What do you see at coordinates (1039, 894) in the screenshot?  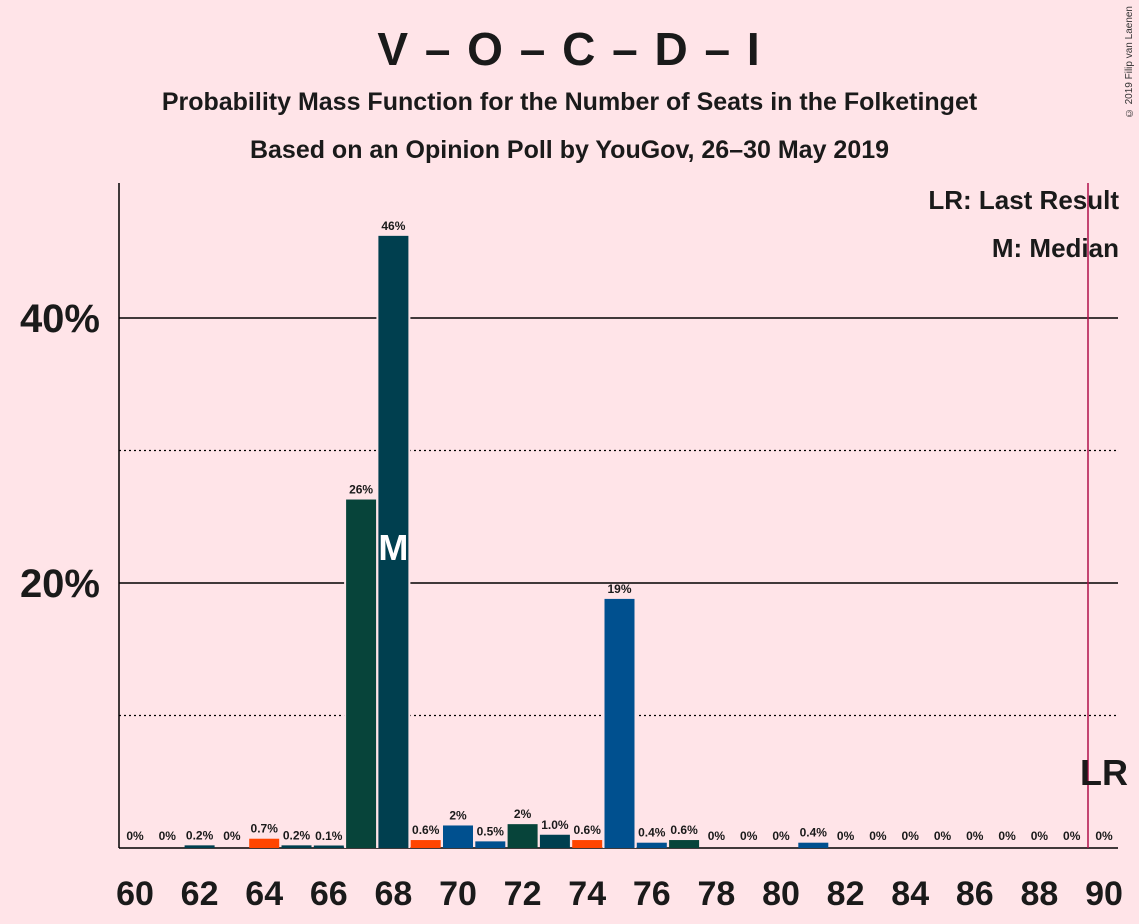 I see `x-tick-label: 88` at bounding box center [1039, 894].